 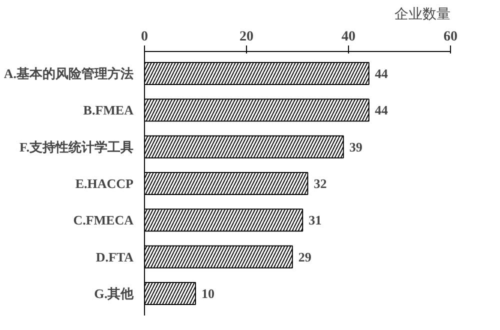 I want to click on data-label: 29, so click(x=305, y=256).